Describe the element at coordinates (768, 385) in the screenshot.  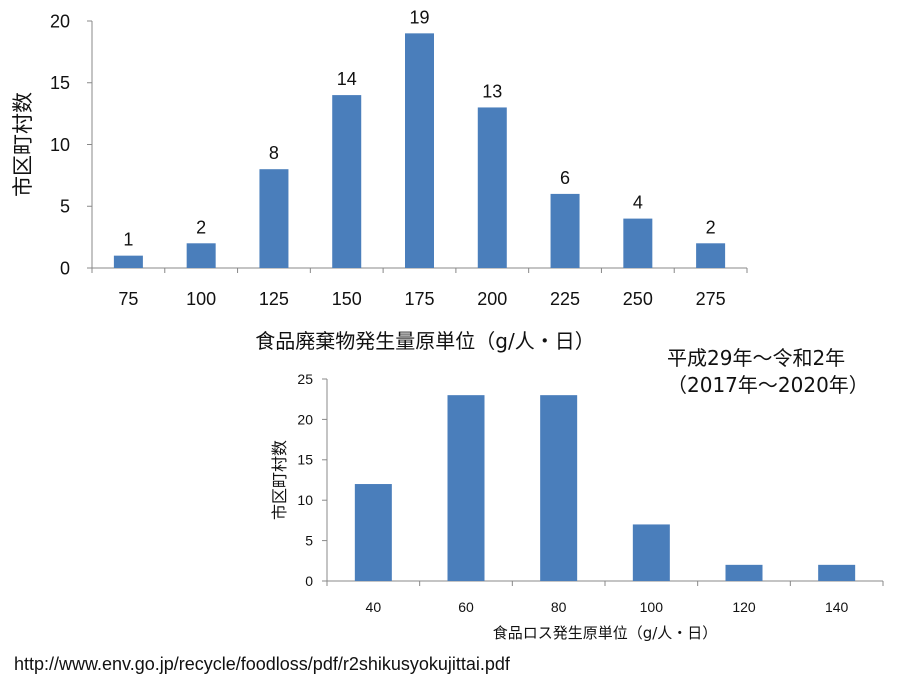
I see `period-note-line2: （2017年～2020年）` at that location.